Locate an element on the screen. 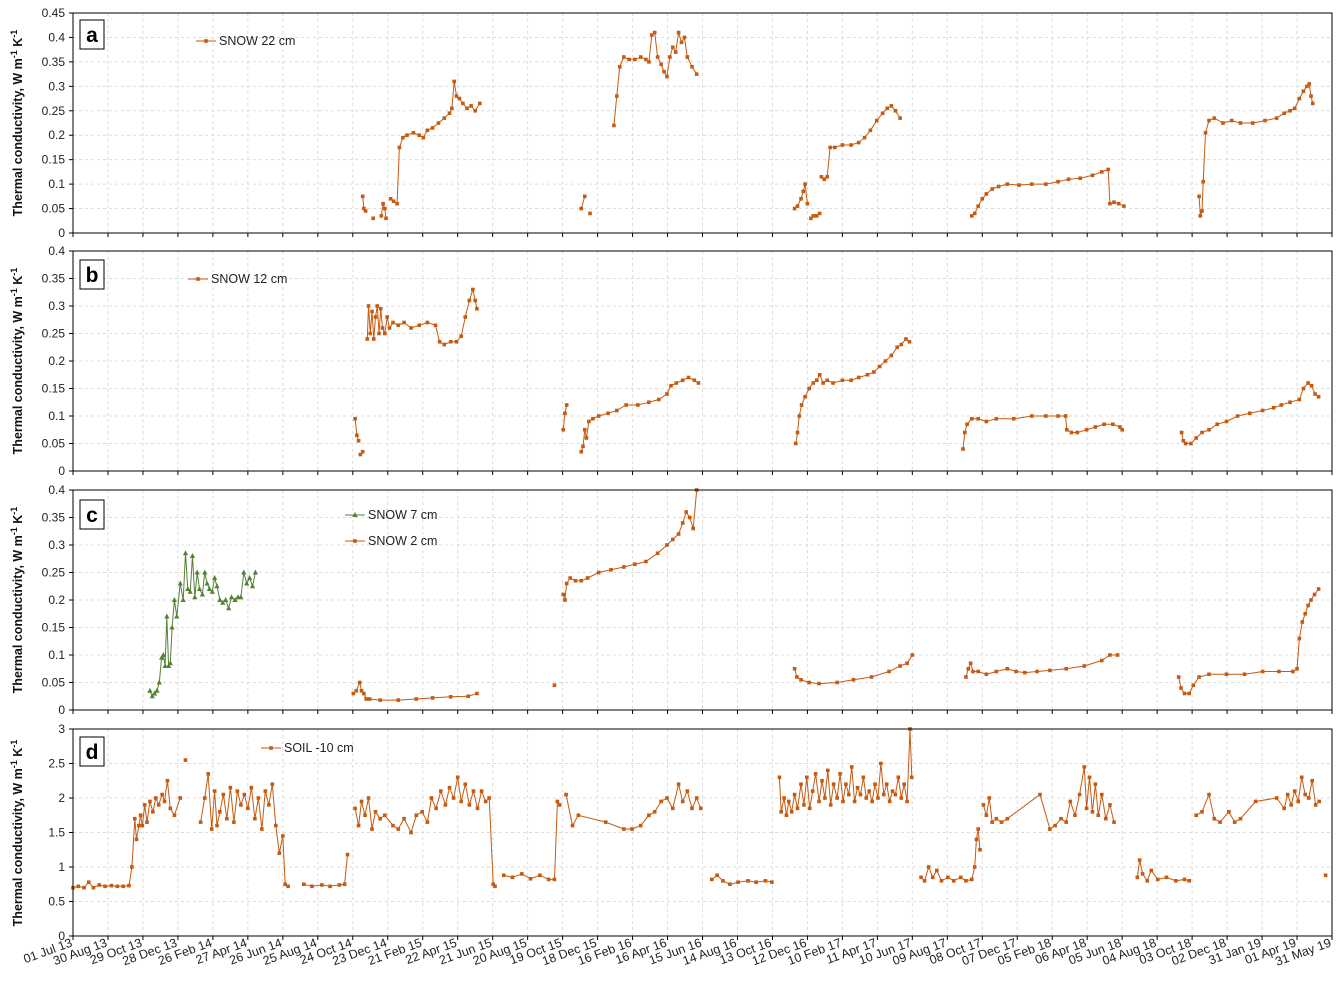 The height and width of the screenshot is (997, 1337). y-tick-label: 0.4 is located at coordinates (56, 37).